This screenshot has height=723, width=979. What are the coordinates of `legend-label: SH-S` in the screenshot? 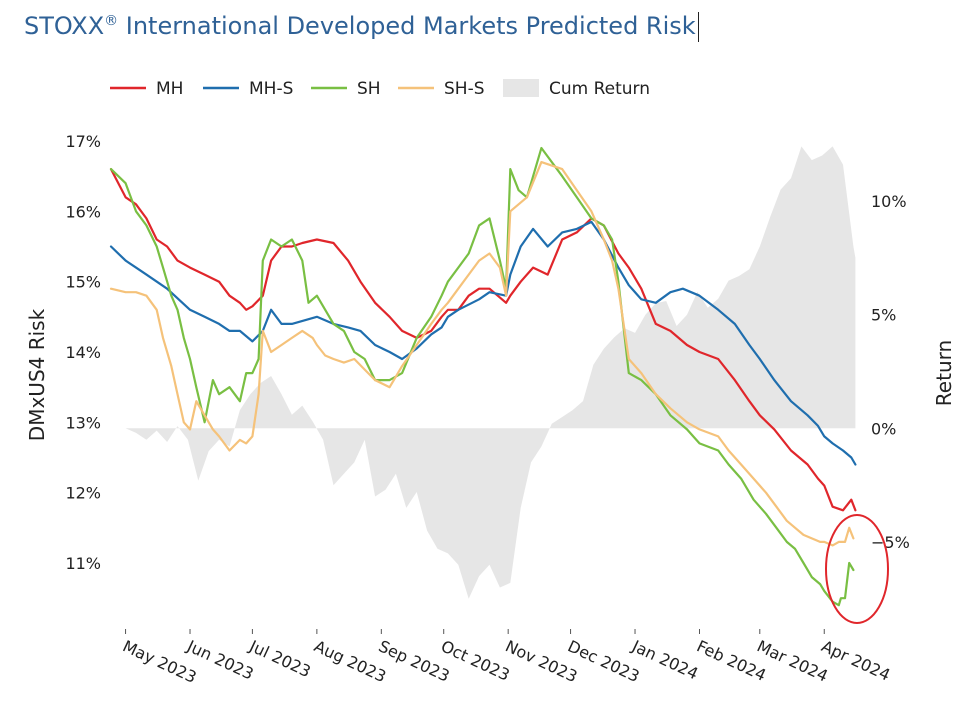 It's located at (464, 89).